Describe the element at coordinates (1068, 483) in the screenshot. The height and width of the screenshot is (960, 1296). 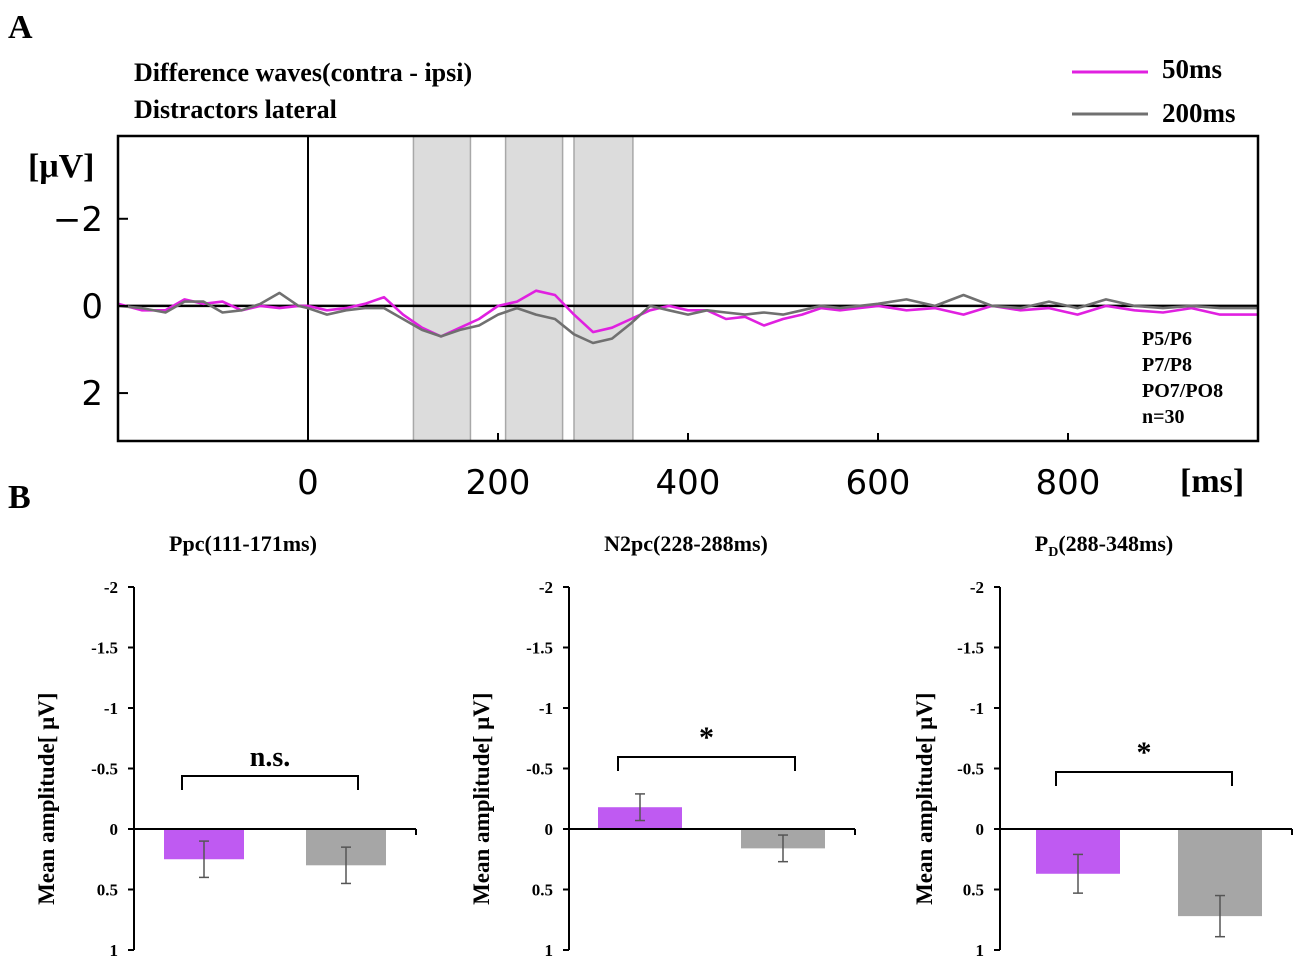
I see `x-tick-label-800: 800` at that location.